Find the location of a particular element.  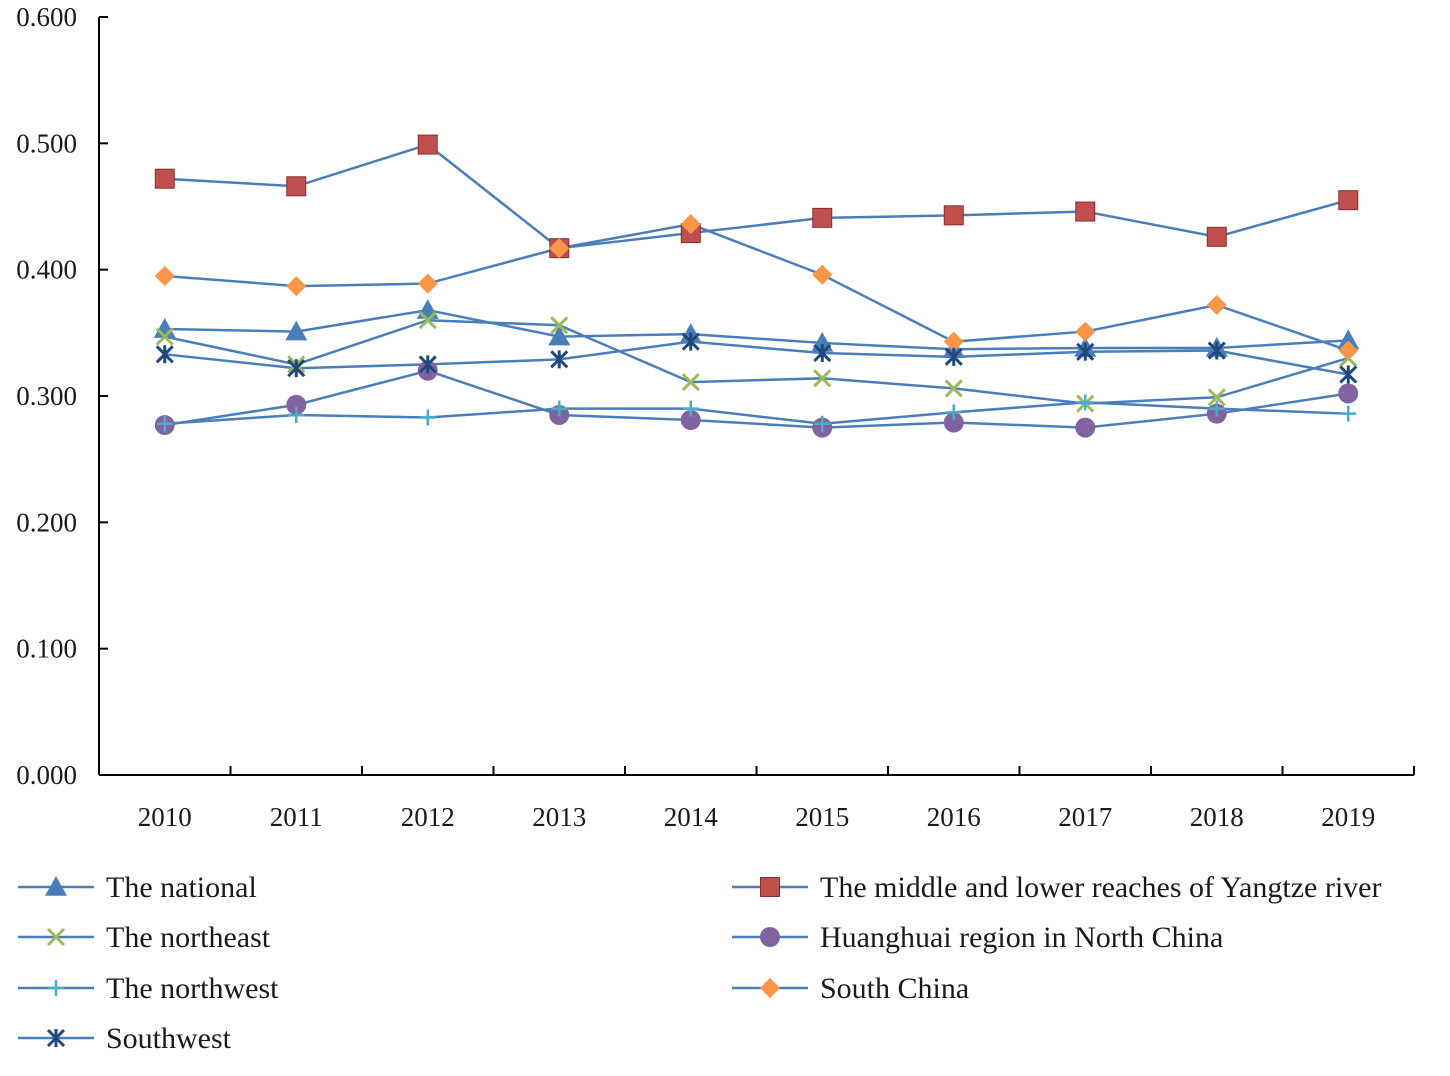

legend-item: The northeast is located at coordinates (144, 937).